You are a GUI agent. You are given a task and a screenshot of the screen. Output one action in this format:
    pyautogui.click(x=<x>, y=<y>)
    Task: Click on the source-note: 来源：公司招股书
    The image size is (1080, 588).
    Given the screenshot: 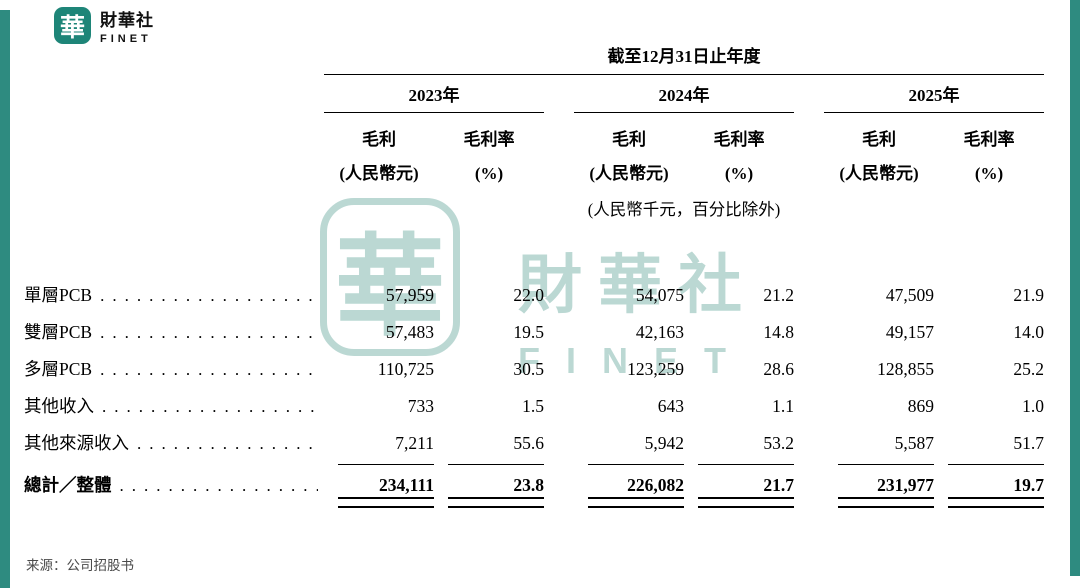 What is the action you would take?
    pyautogui.click(x=80, y=565)
    